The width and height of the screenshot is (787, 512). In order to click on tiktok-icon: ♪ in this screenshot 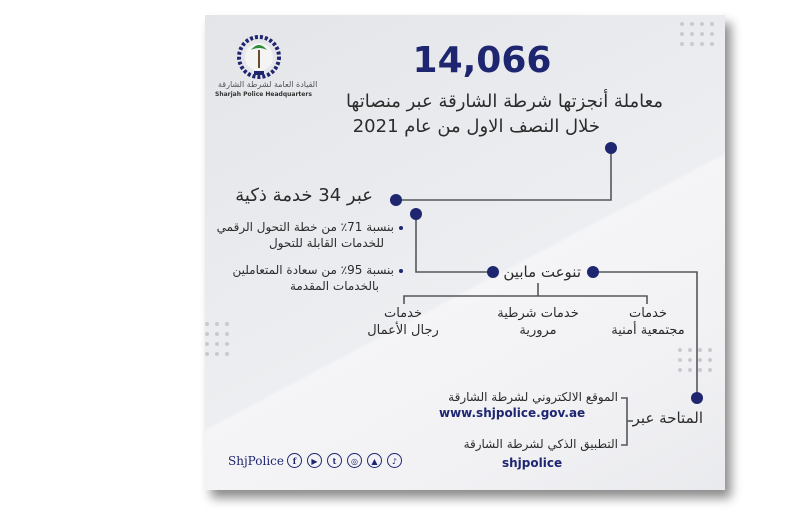, I will do `click(394, 460)`.